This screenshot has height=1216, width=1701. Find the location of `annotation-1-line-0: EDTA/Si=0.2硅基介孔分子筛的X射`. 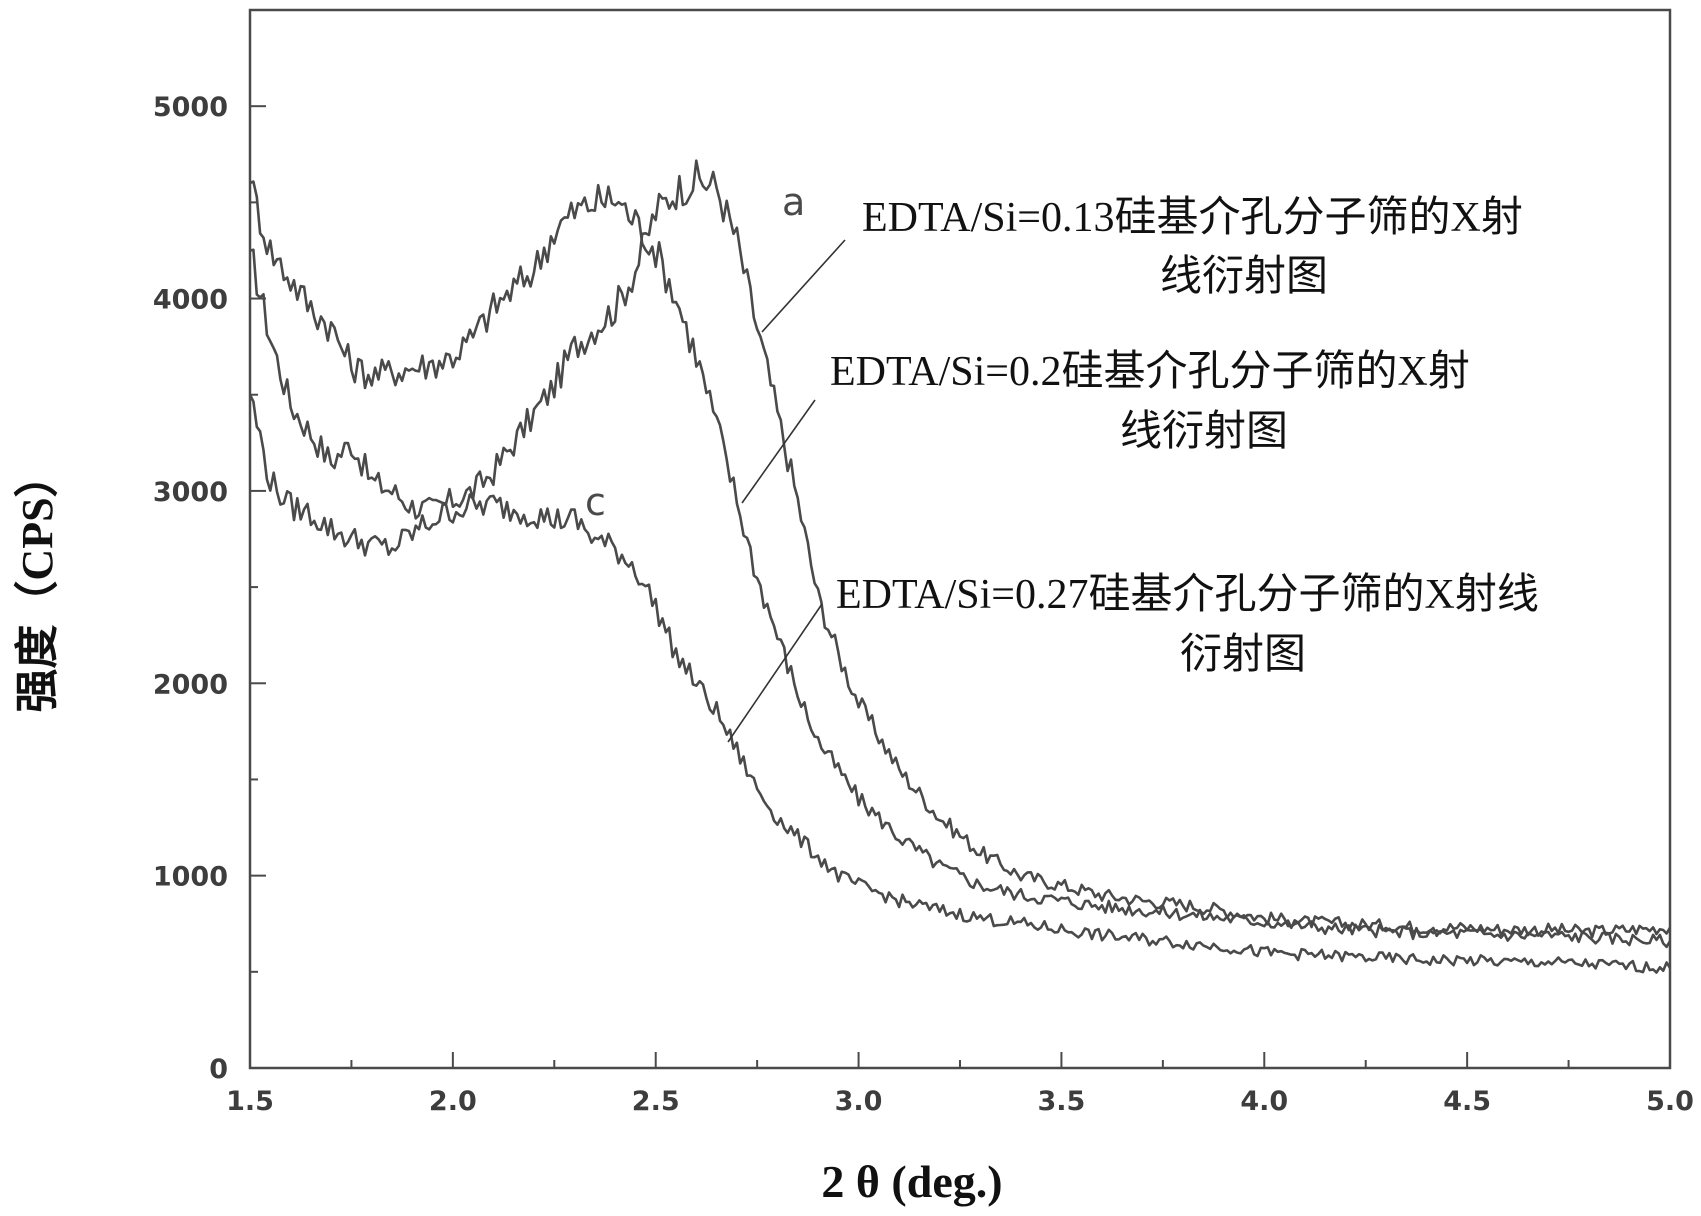

annotation-1-line-0: EDTA/Si=0.2硅基介孔分子筛的X射 is located at coordinates (1150, 372).